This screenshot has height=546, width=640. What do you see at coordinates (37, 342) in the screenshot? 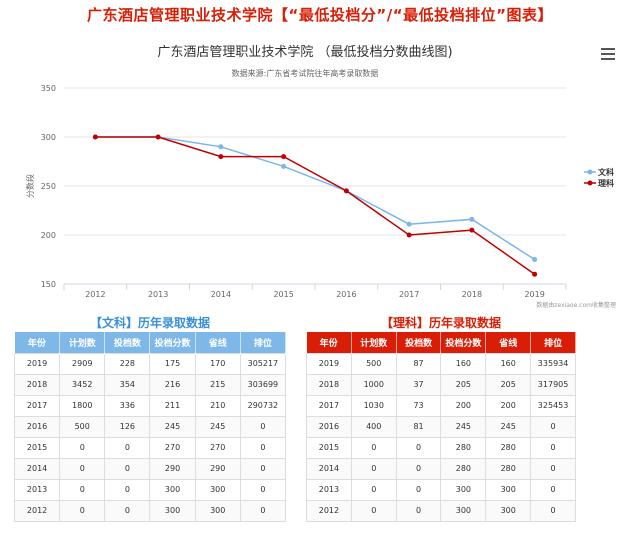
I see `wen-header-cell: 年份` at bounding box center [37, 342].